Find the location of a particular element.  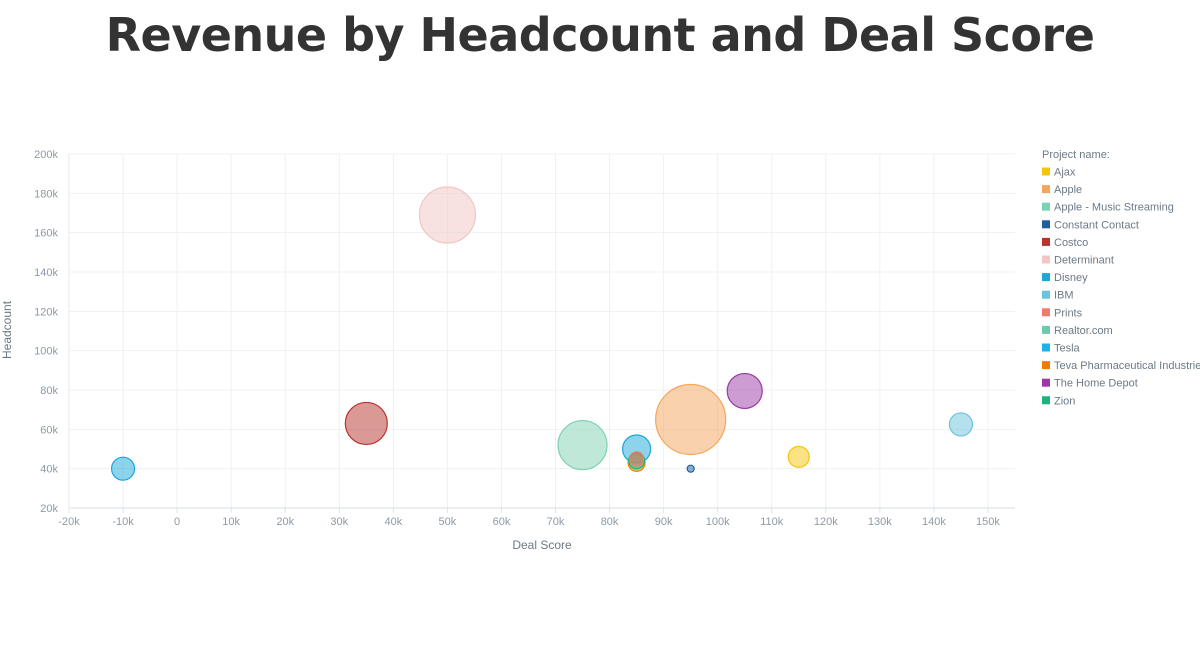

legend-item-constant-contact: Constant Contact is located at coordinates (1096, 225).